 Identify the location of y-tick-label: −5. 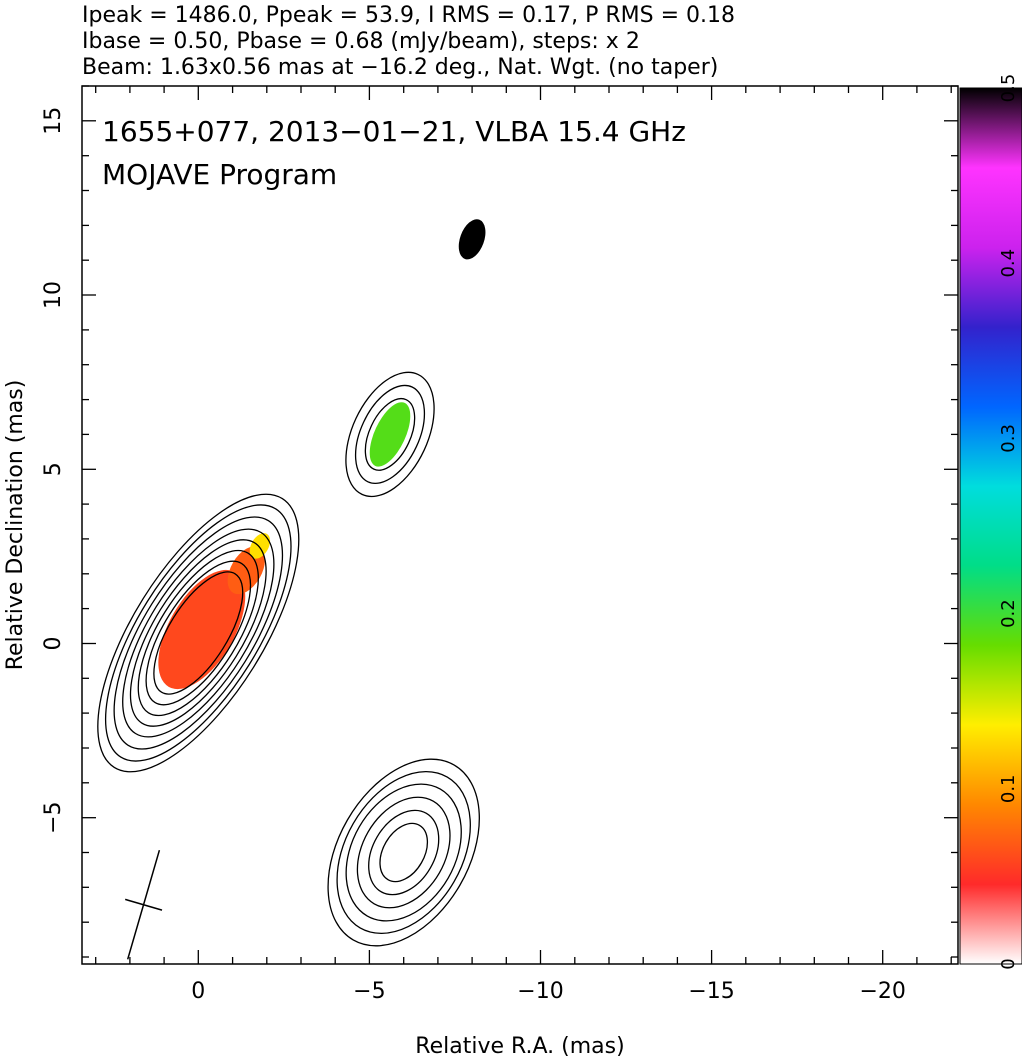
(53, 817).